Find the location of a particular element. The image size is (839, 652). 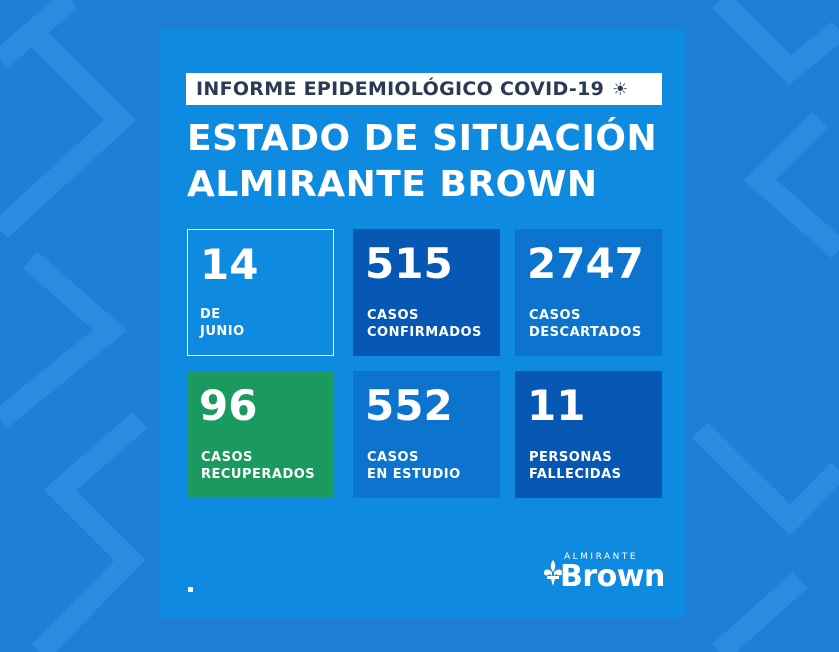

deceased-label-line-1: PERSONAS is located at coordinates (571, 457).